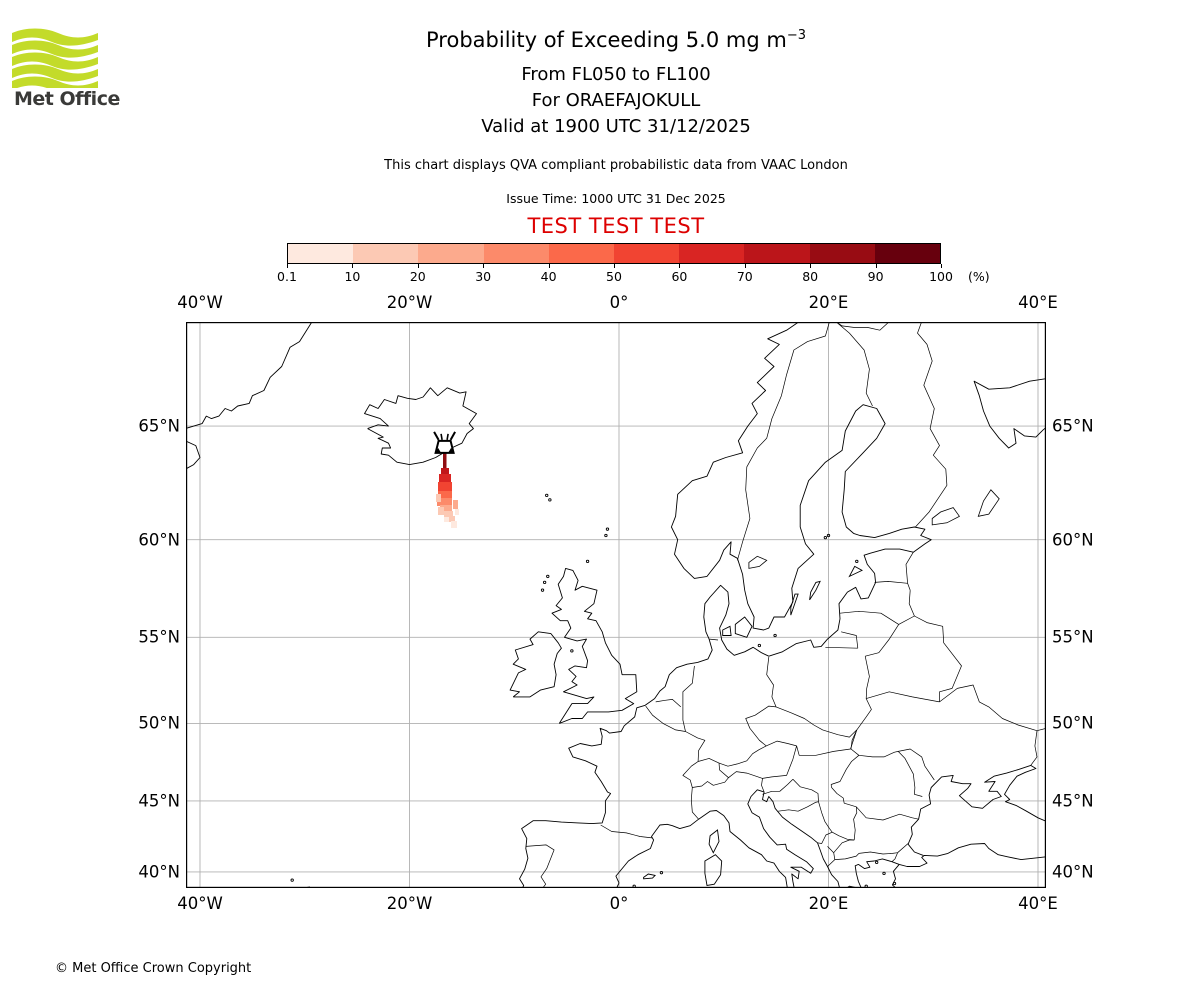 The image size is (1200, 1000). What do you see at coordinates (941, 276) in the screenshot?
I see `colorbar-tick-label: 100` at bounding box center [941, 276].